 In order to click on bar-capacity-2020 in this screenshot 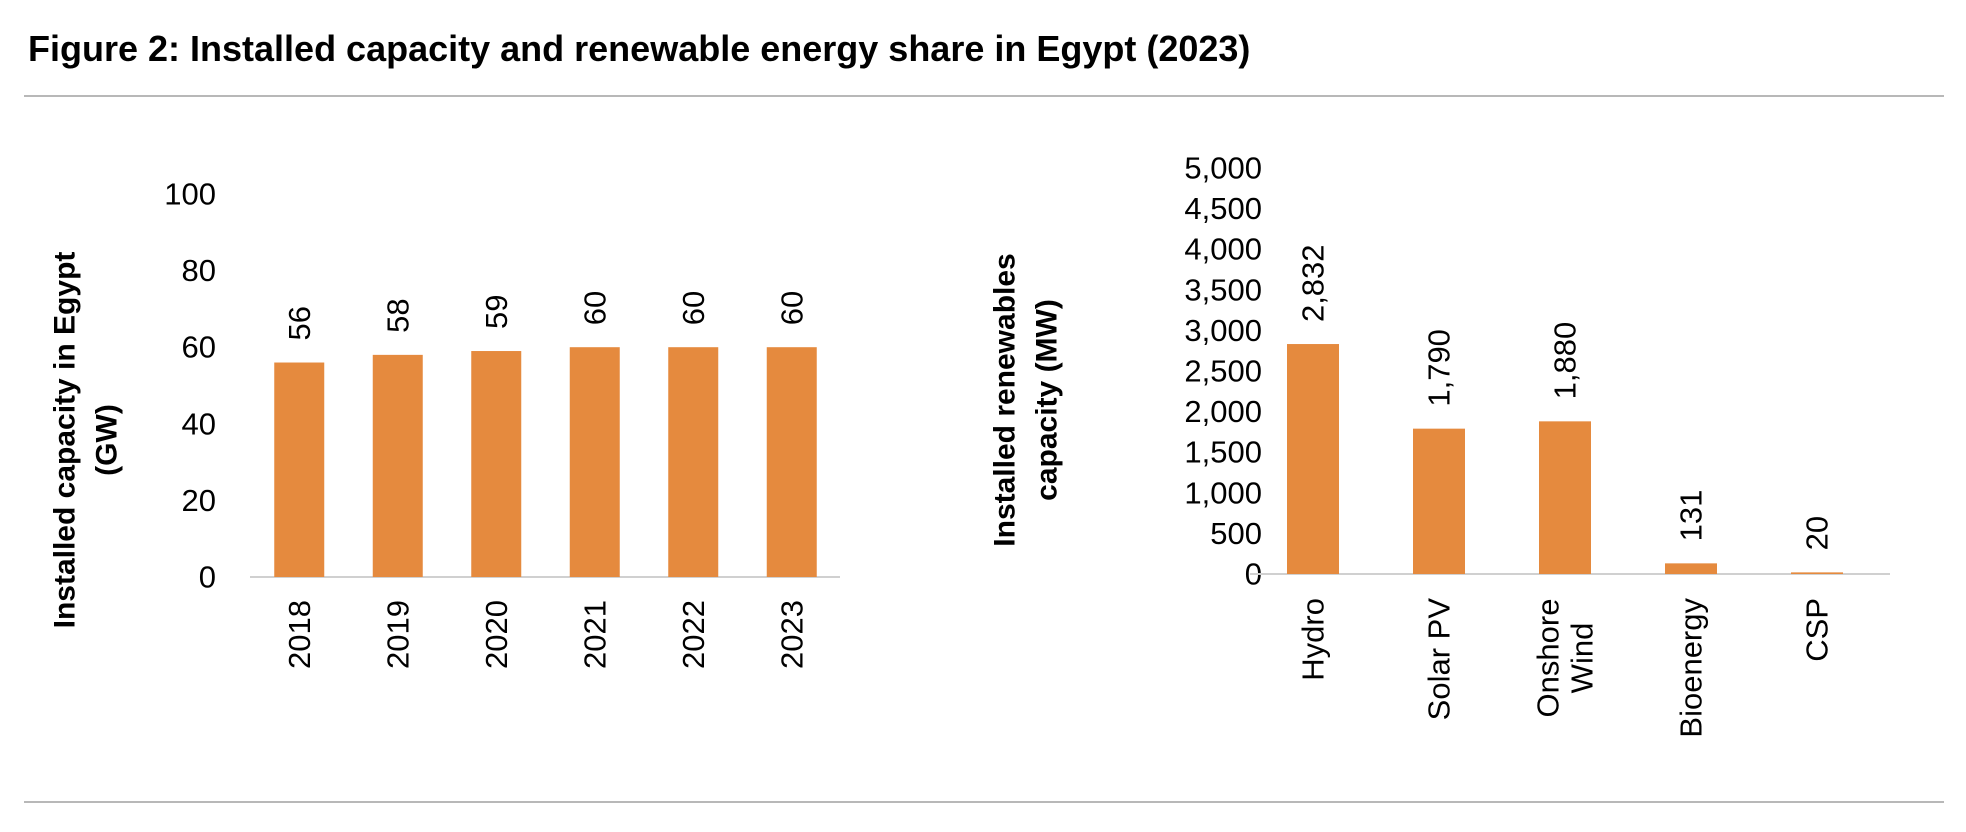, I will do `click(496, 464)`.